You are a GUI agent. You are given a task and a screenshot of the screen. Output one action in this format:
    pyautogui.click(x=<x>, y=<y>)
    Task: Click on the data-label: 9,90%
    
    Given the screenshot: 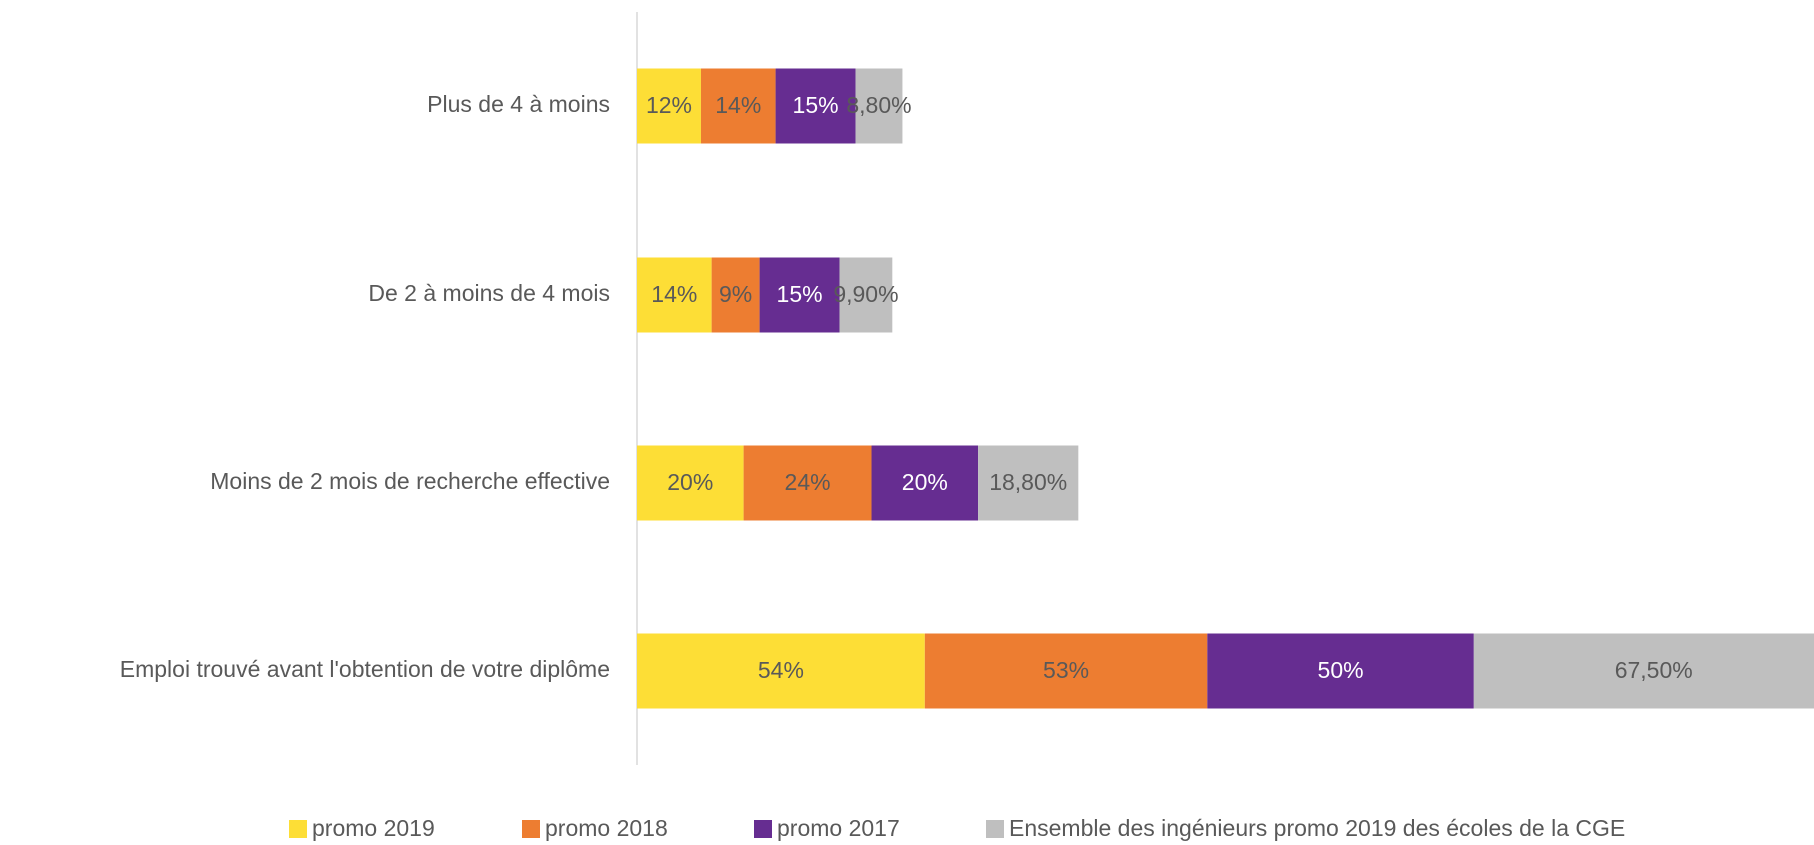 What is the action you would take?
    pyautogui.click(x=865, y=294)
    